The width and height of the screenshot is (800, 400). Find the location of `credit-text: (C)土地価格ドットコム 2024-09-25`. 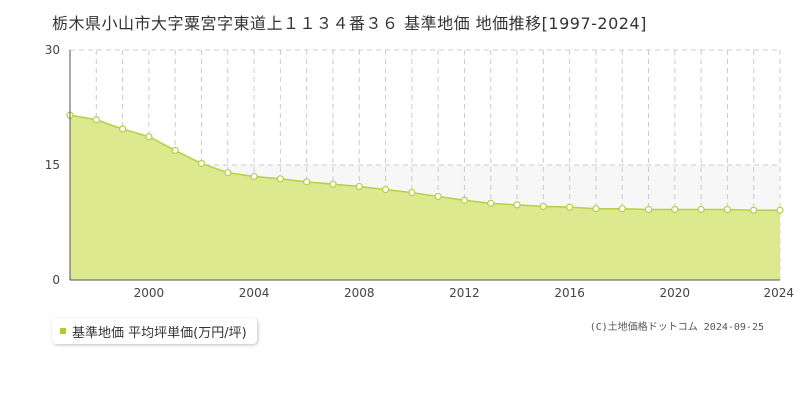

credit-text: (C)土地価格ドットコム 2024-09-25 is located at coordinates (676, 327).